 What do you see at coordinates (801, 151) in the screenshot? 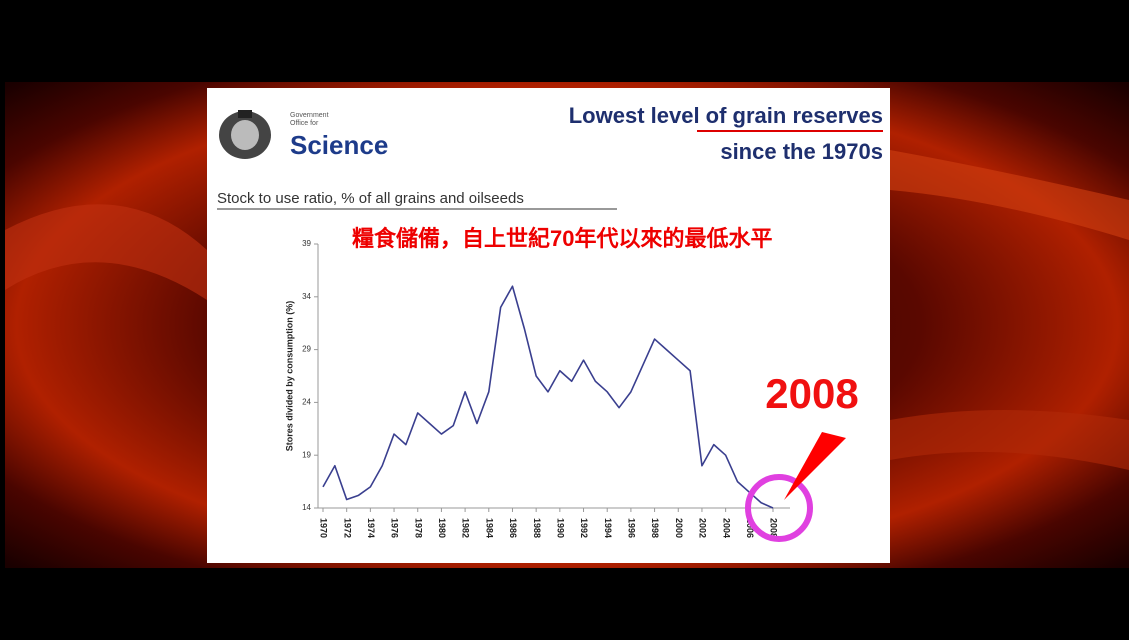
I see `chart-title: since the 1970s` at bounding box center [801, 151].